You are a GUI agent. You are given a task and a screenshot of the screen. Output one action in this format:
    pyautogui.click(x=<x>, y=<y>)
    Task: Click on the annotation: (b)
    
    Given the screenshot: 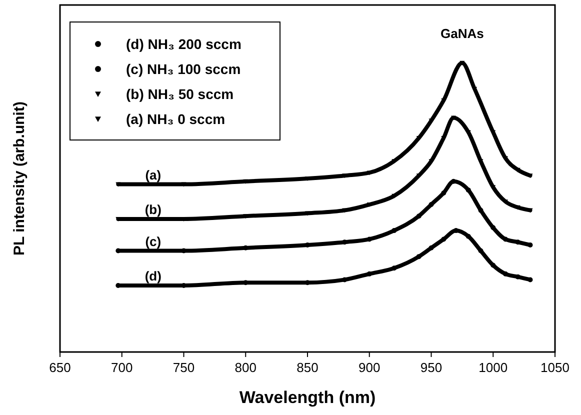 What is the action you would take?
    pyautogui.click(x=153, y=209)
    